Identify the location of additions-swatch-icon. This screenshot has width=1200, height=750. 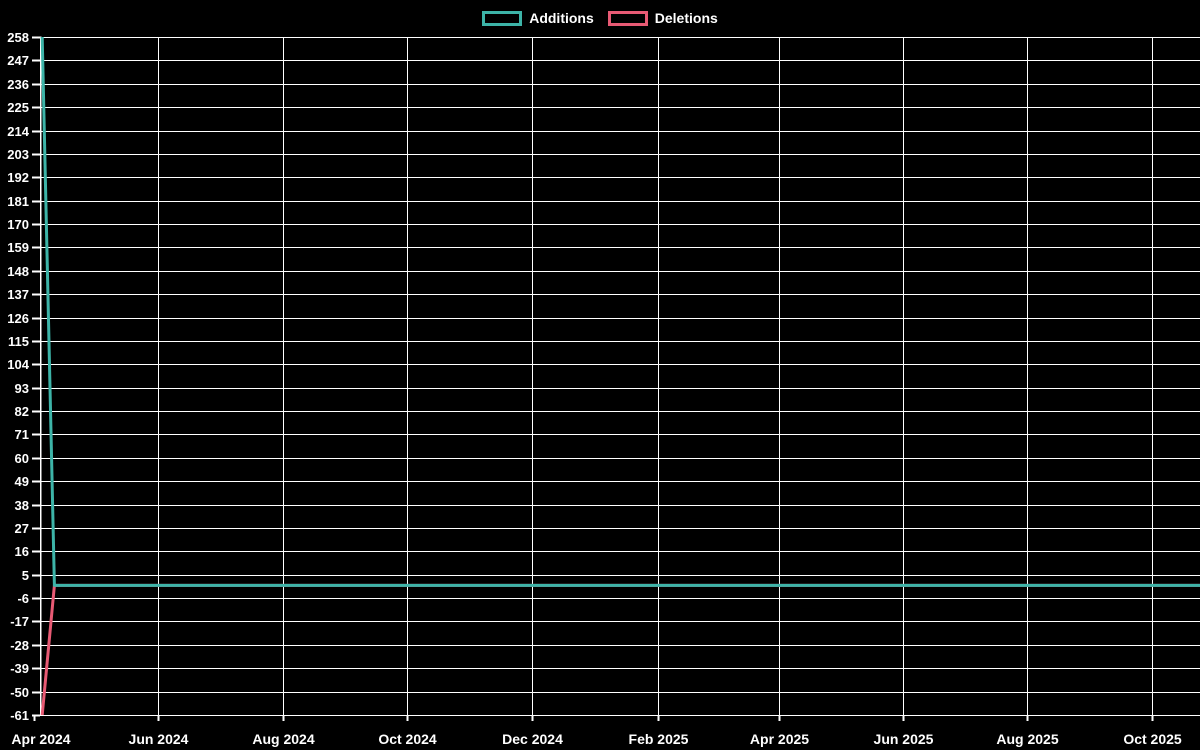
(502, 18).